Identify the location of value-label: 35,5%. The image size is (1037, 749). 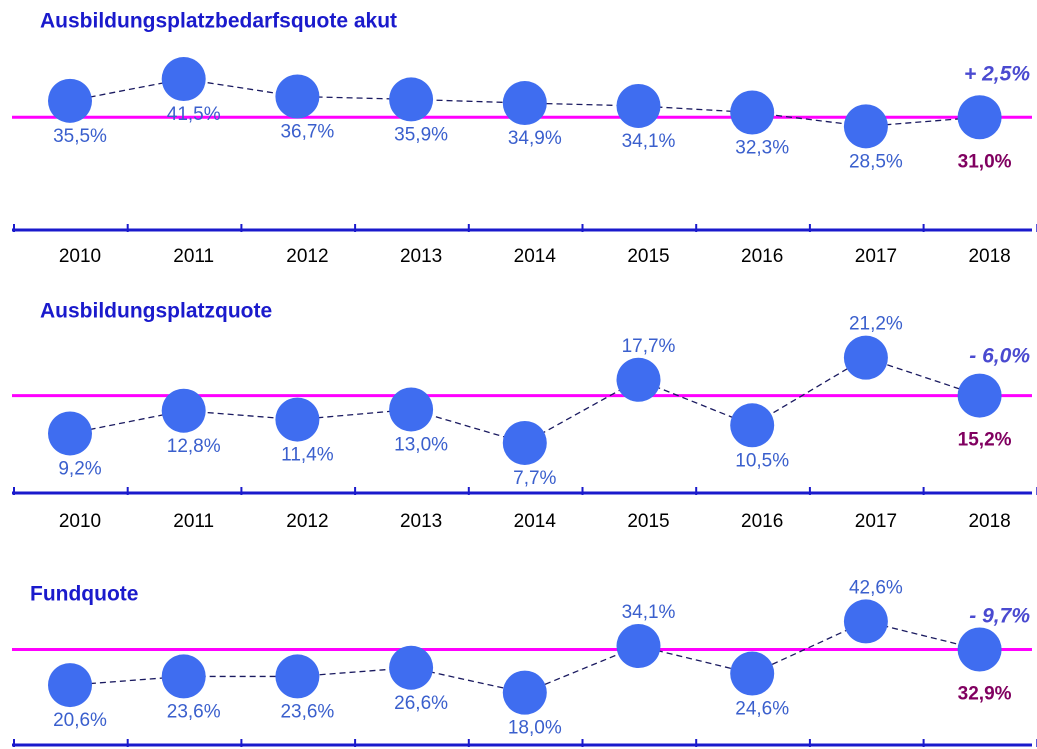
(80, 136).